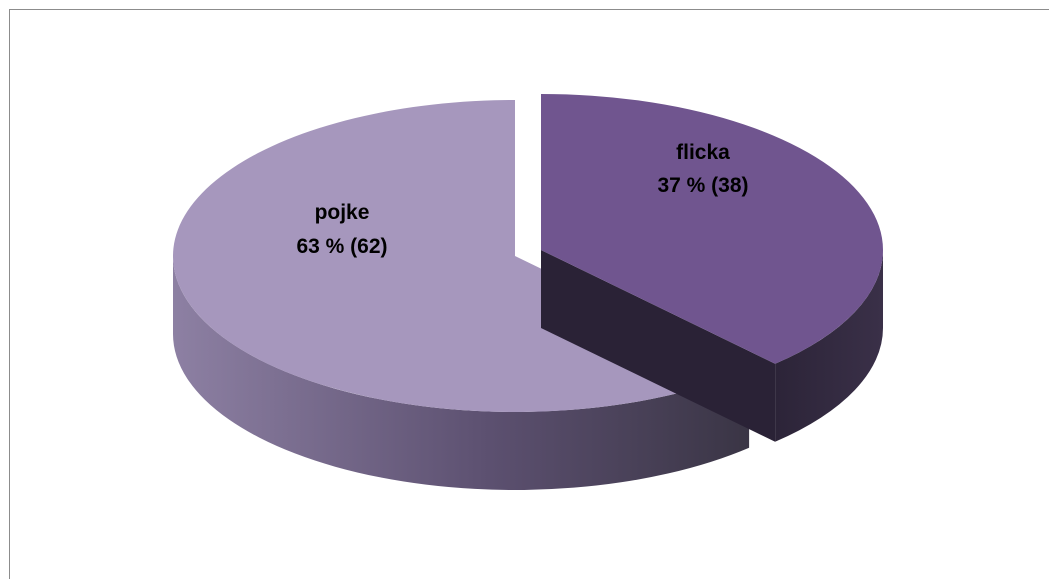 Image resolution: width=1049 pixels, height=580 pixels. What do you see at coordinates (342, 212) in the screenshot?
I see `slice-label-pojke-name: pojke` at bounding box center [342, 212].